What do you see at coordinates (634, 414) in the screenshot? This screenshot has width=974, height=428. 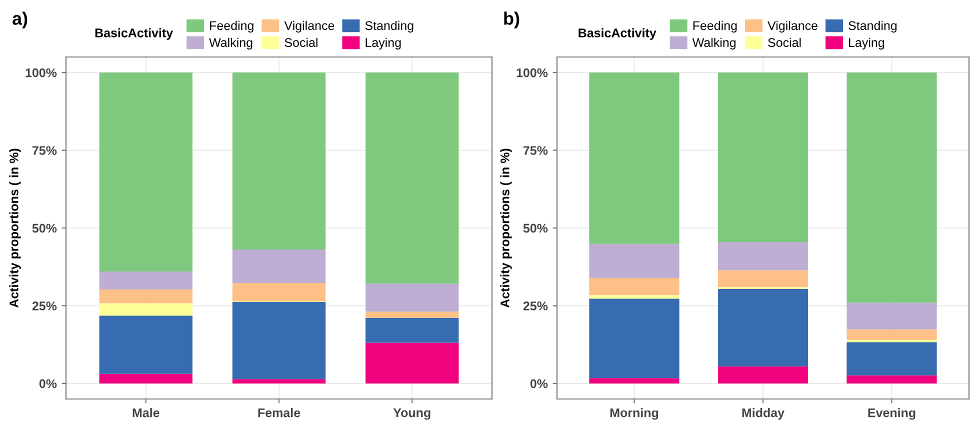 I see `x-tick-label: Morning` at bounding box center [634, 414].